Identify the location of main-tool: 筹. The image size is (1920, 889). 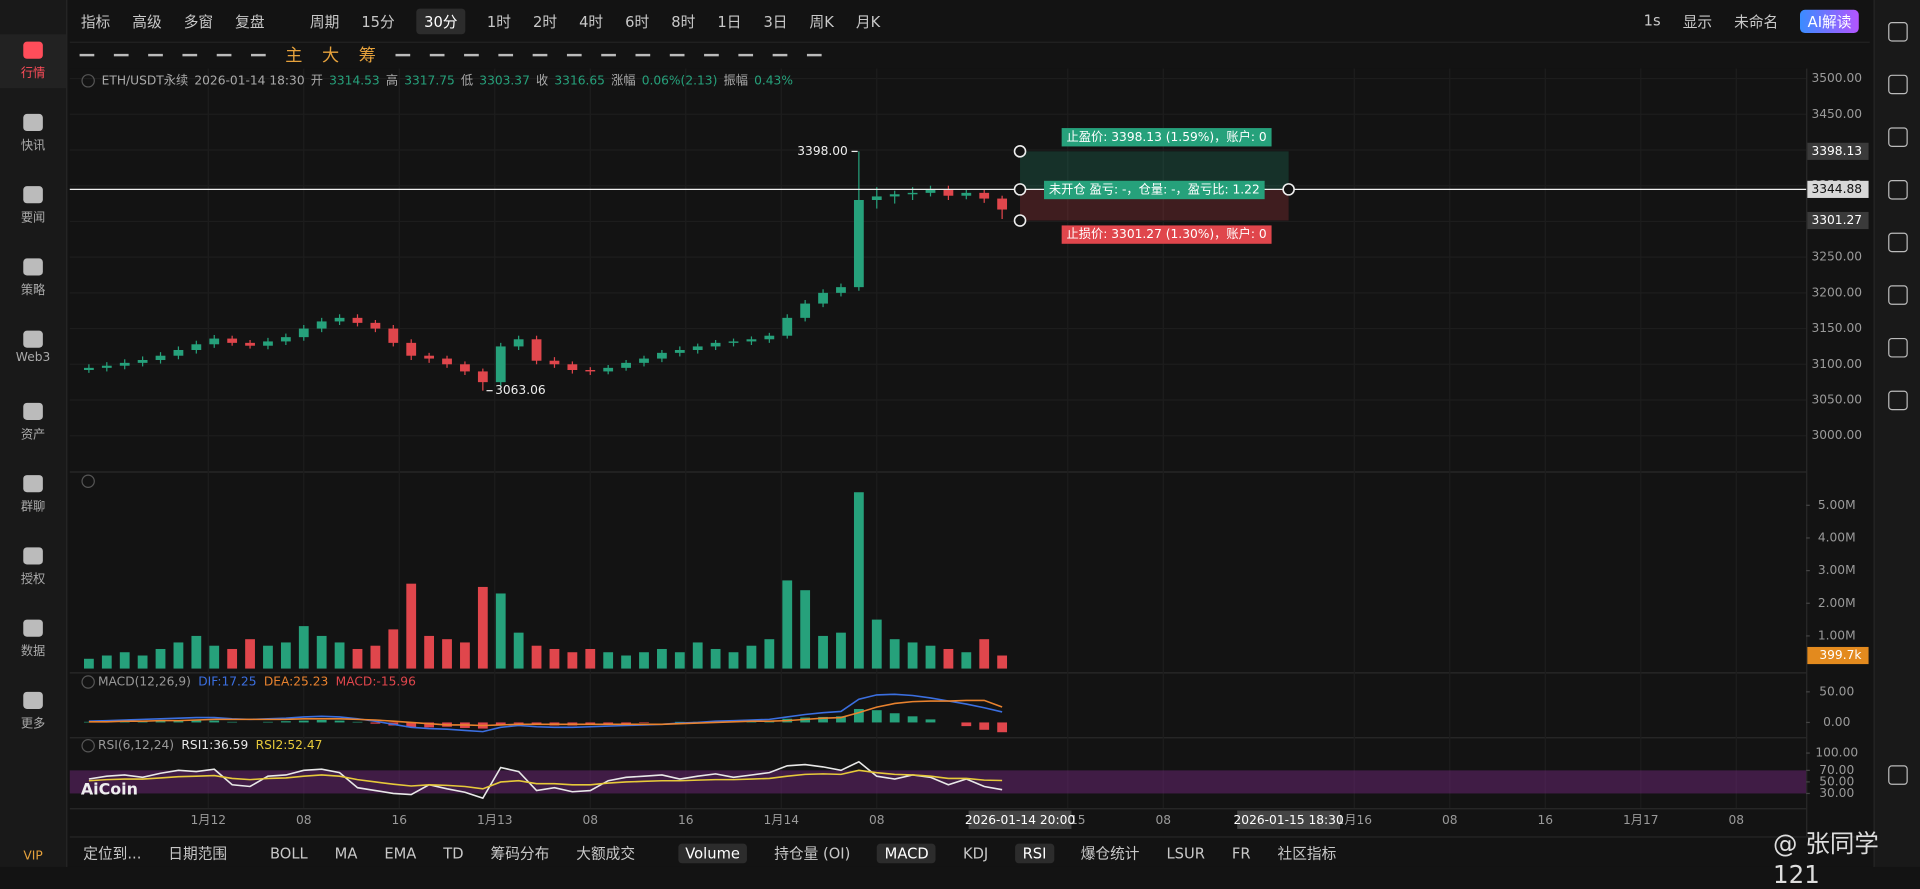
(367, 56).